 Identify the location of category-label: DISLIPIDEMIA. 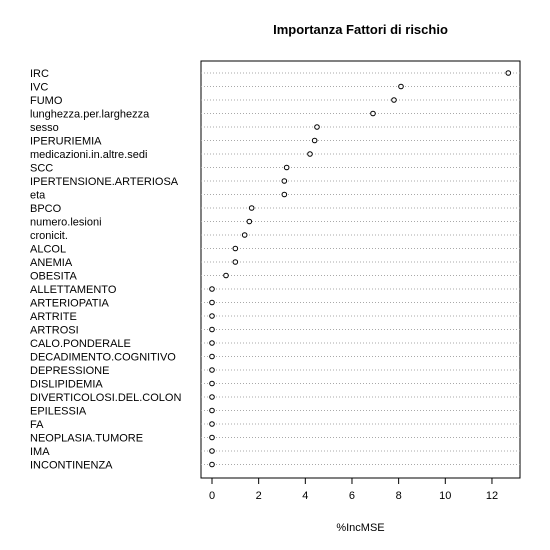
(66, 385).